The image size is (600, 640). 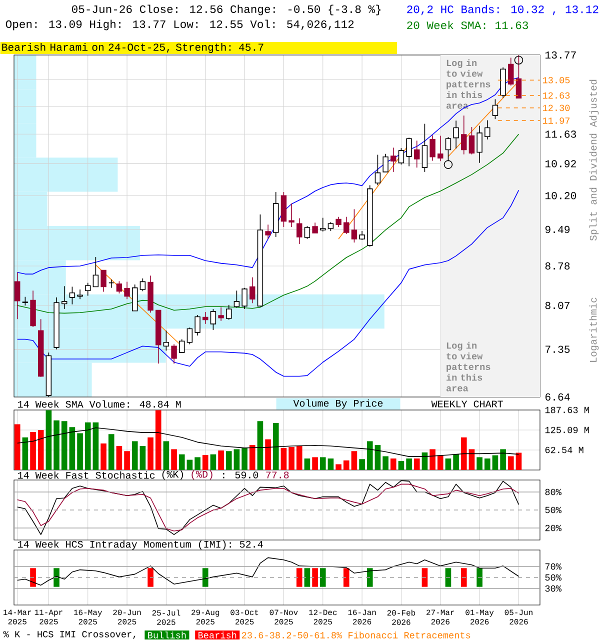 What do you see at coordinates (86, 475) in the screenshot?
I see `chart-title: 14 Week Fast Stochastic` at bounding box center [86, 475].